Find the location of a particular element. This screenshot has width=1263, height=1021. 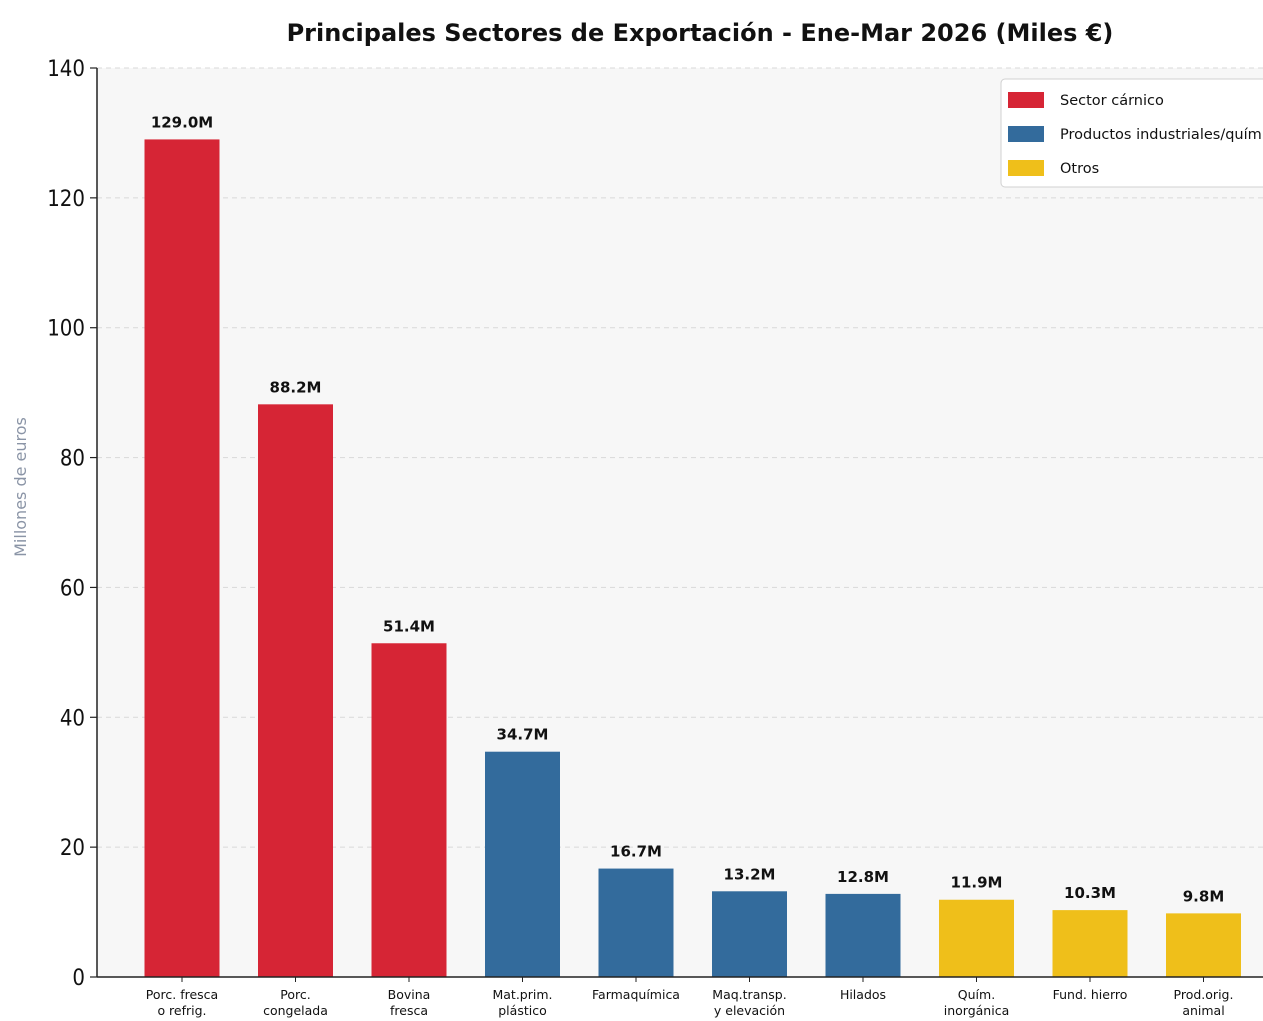

data-label: 51.4M is located at coordinates (409, 626).